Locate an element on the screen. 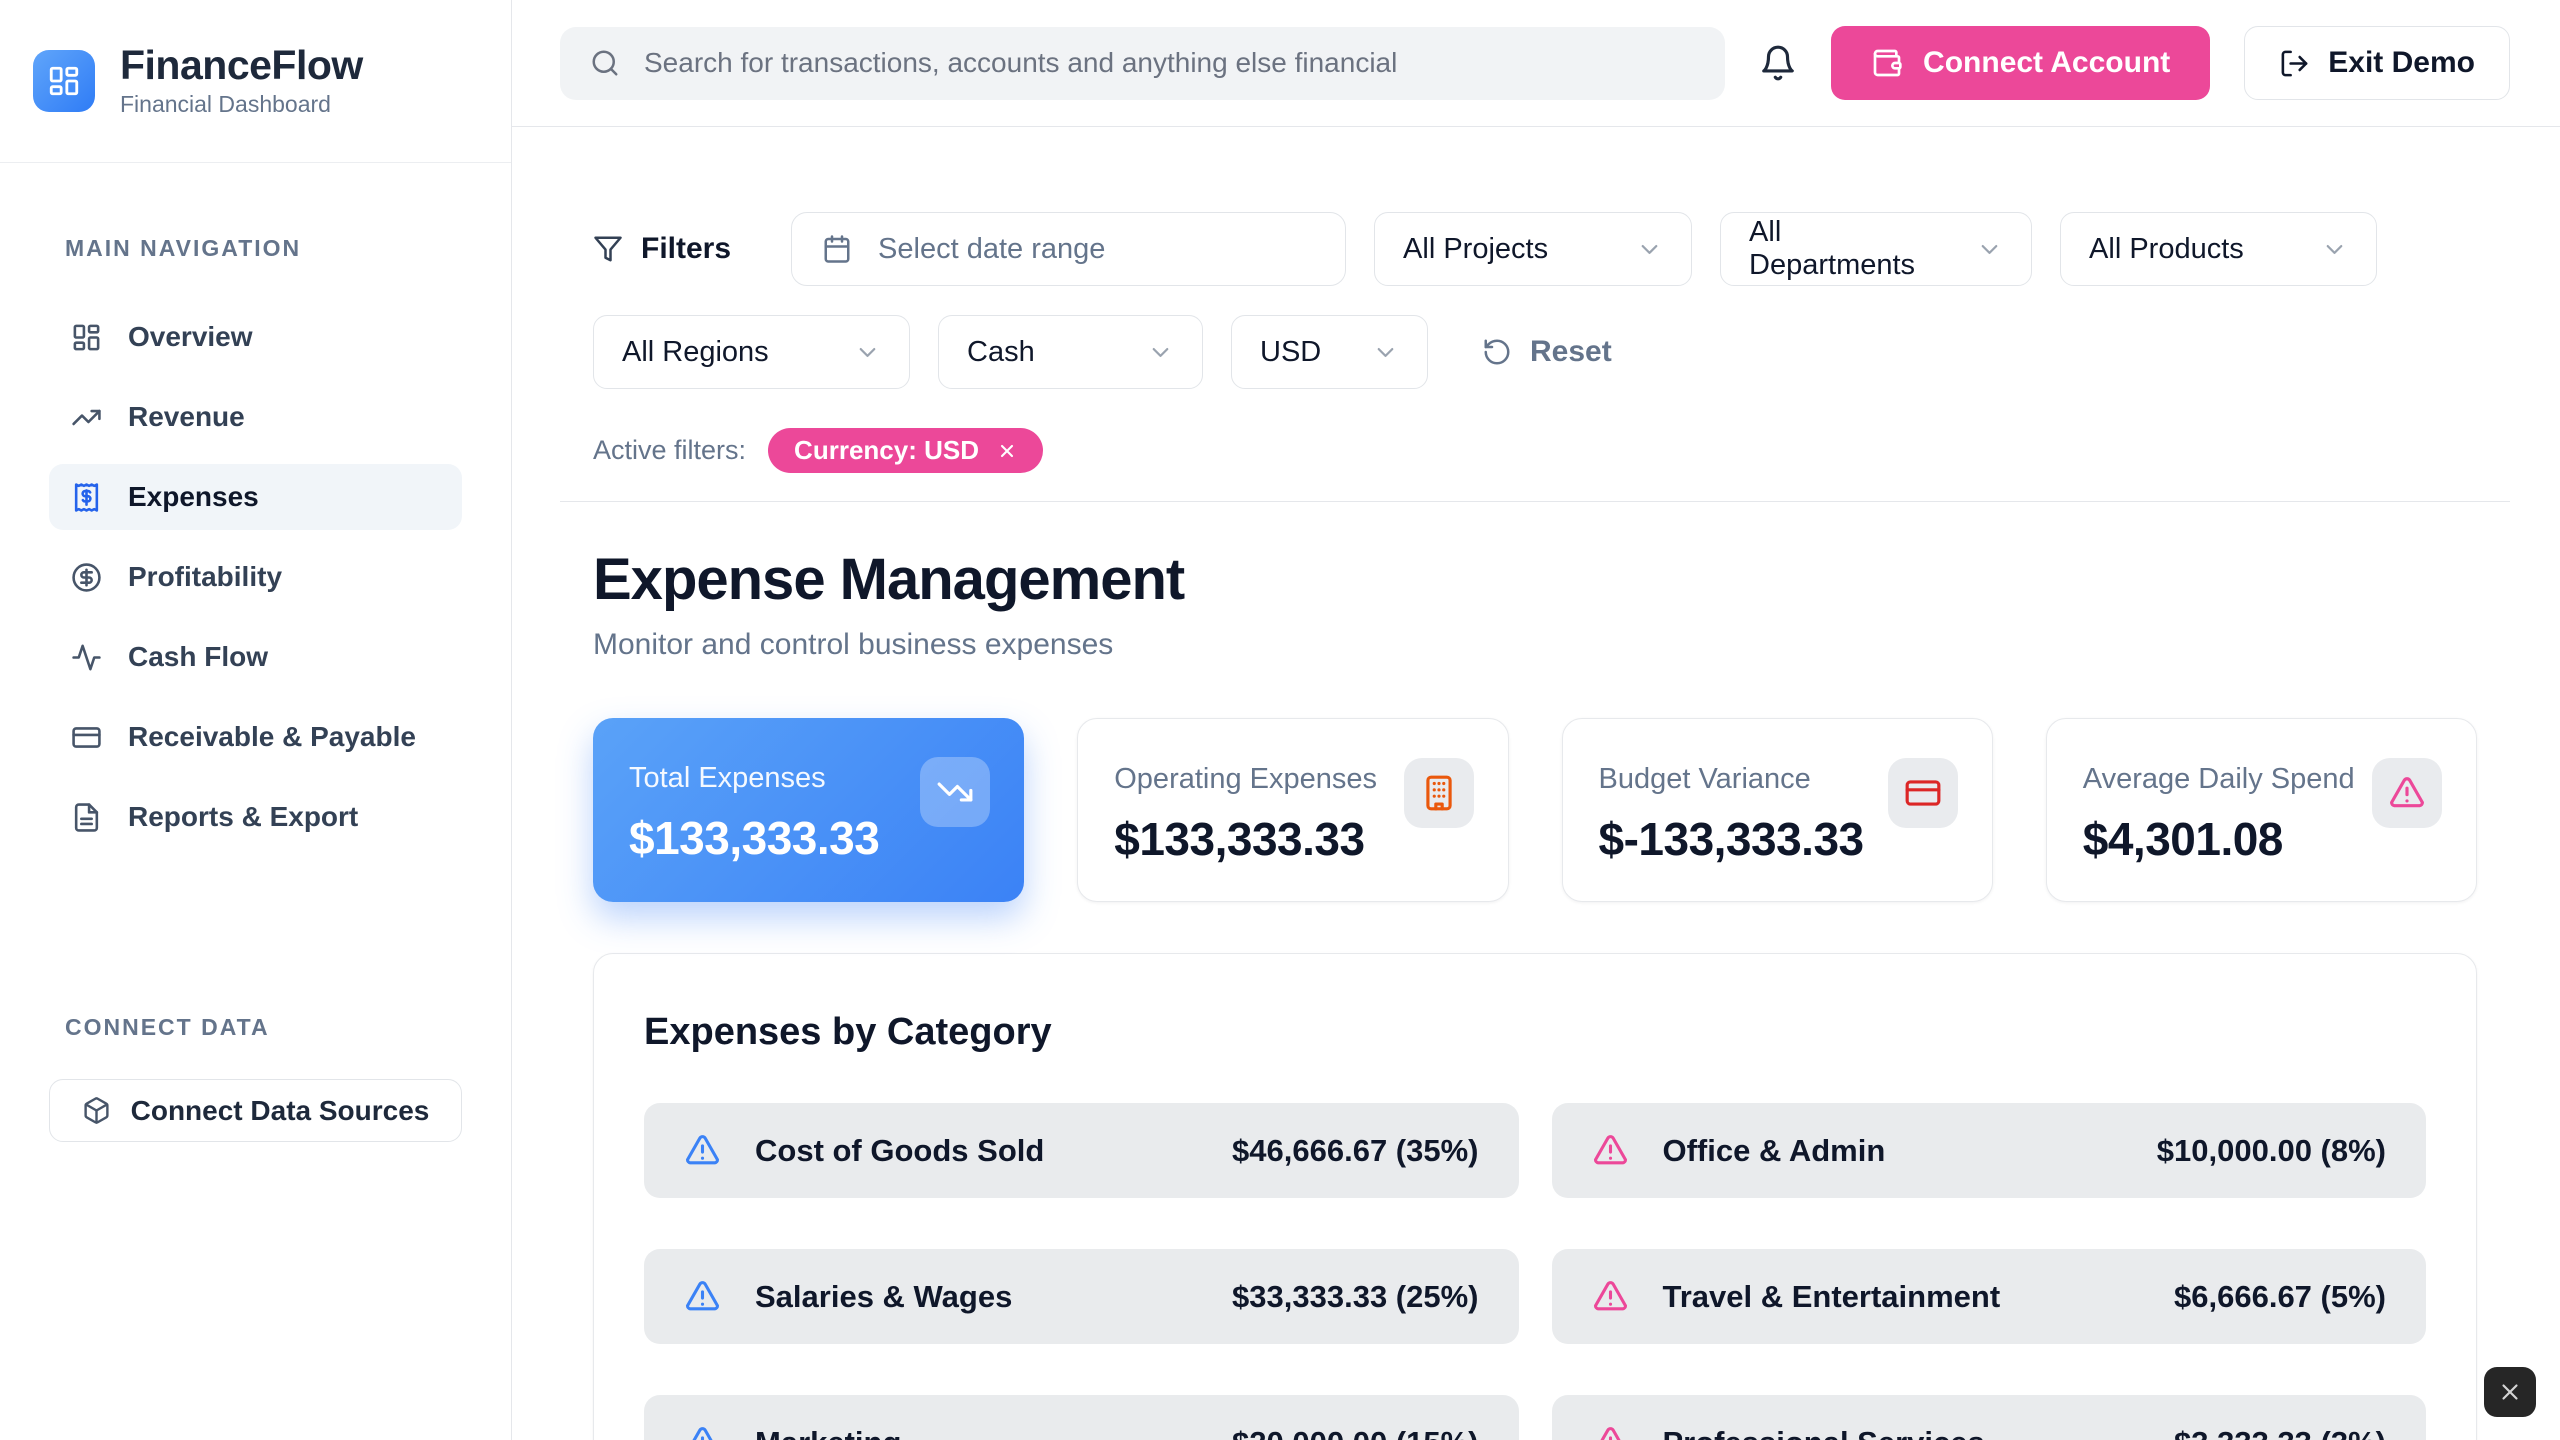 This screenshot has width=2560, height=1440. bell-icon is located at coordinates (1778, 63).